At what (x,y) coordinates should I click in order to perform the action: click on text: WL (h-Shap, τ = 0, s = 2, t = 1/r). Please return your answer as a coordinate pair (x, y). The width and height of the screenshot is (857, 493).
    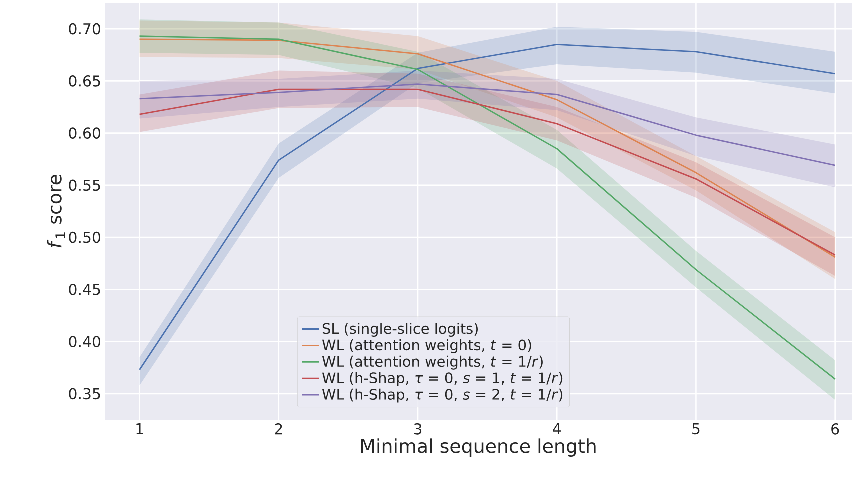
    Looking at the image, I should click on (442, 395).